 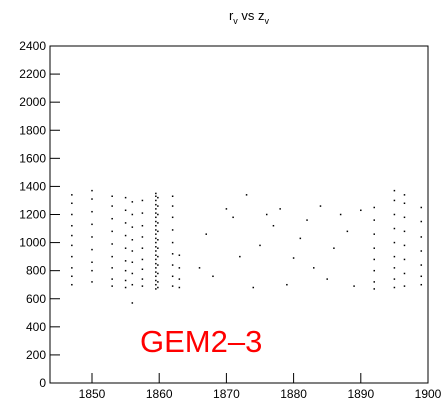 What do you see at coordinates (32, 158) in the screenshot?
I see `y-tick-label: 1600` at bounding box center [32, 158].